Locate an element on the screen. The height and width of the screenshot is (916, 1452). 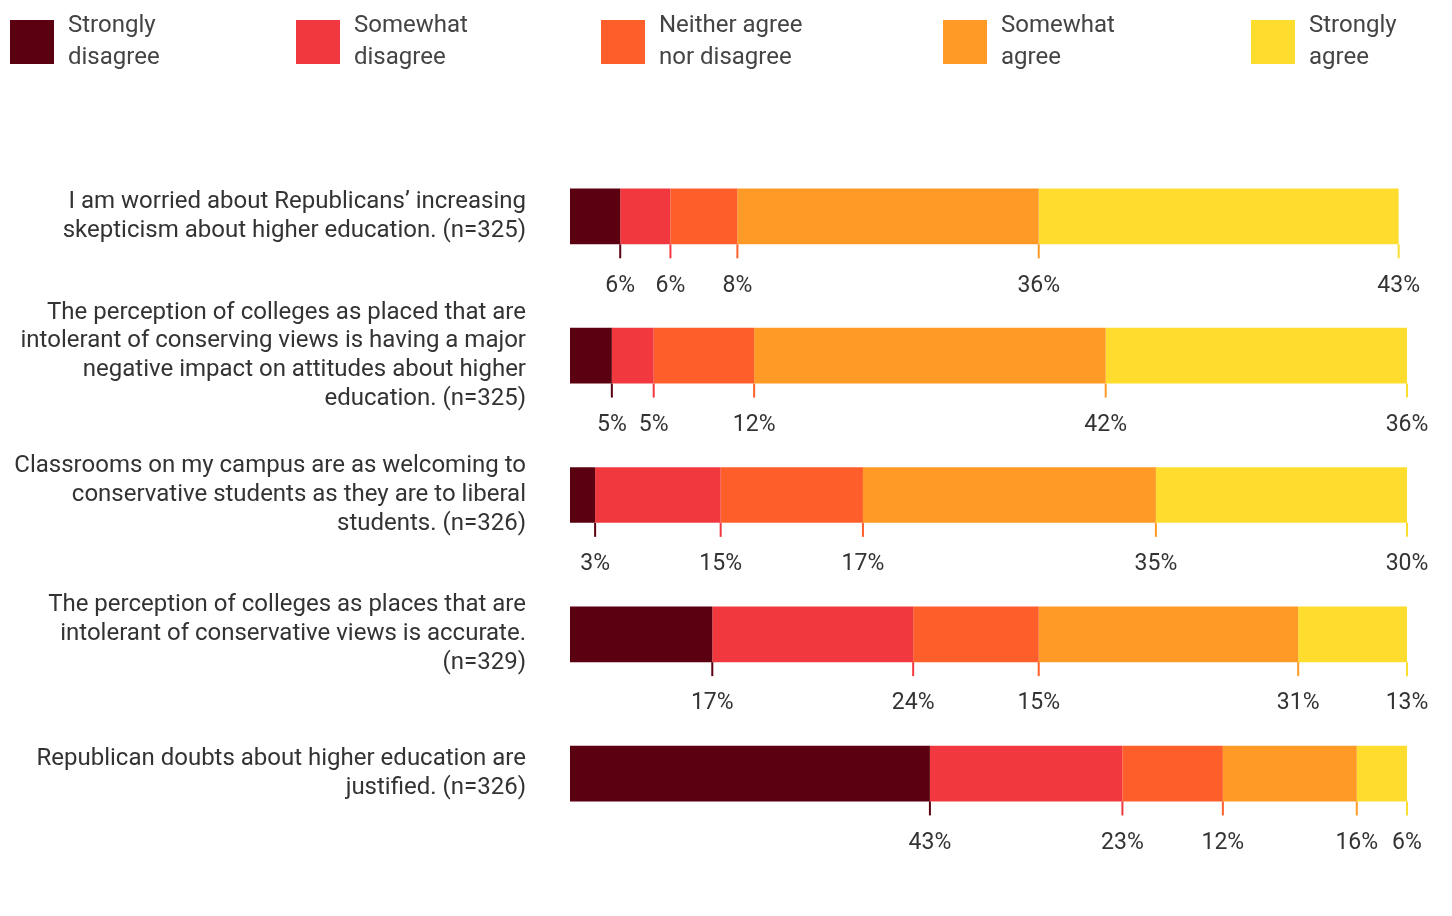
y-tick-label: The perception of colleges as placed that are intolerant of conserving views is having a major negative impact on attitudes about higher education. (n=325) is located at coordinates (273, 353).